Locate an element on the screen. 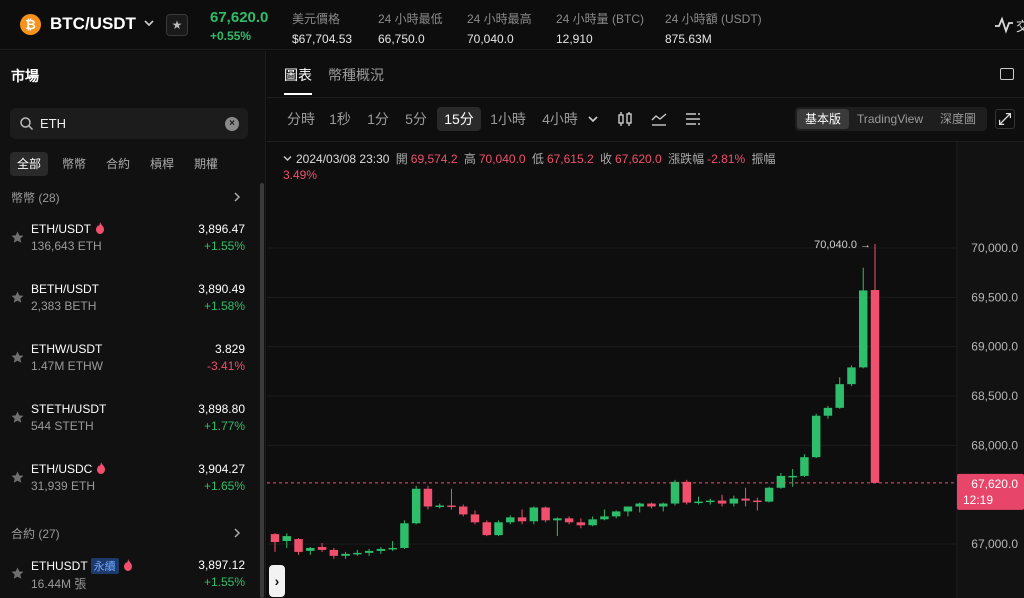  settings-list-icon is located at coordinates (693, 119).